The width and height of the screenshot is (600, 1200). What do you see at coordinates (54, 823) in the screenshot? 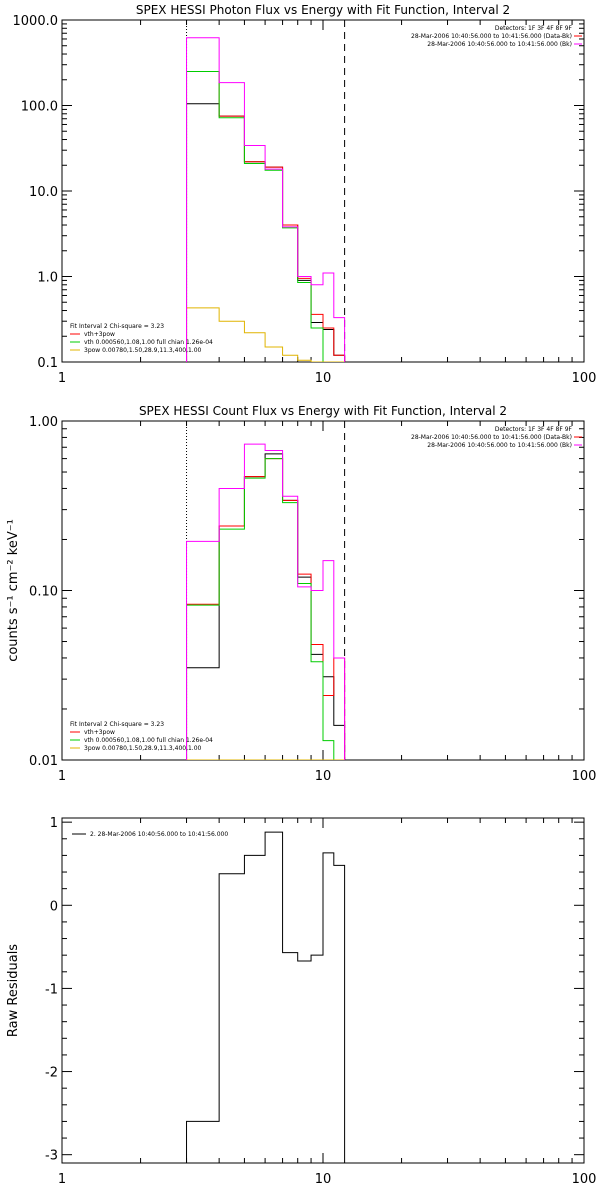
I see `y-tick-label: 1` at bounding box center [54, 823].